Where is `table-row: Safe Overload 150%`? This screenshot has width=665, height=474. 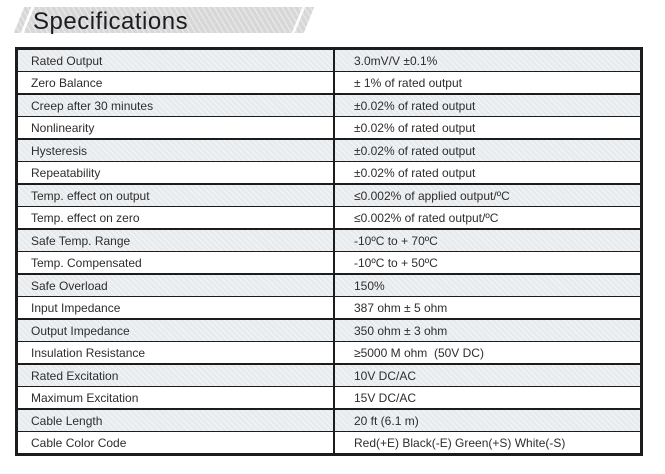
table-row: Safe Overload 150% is located at coordinates (329, 286).